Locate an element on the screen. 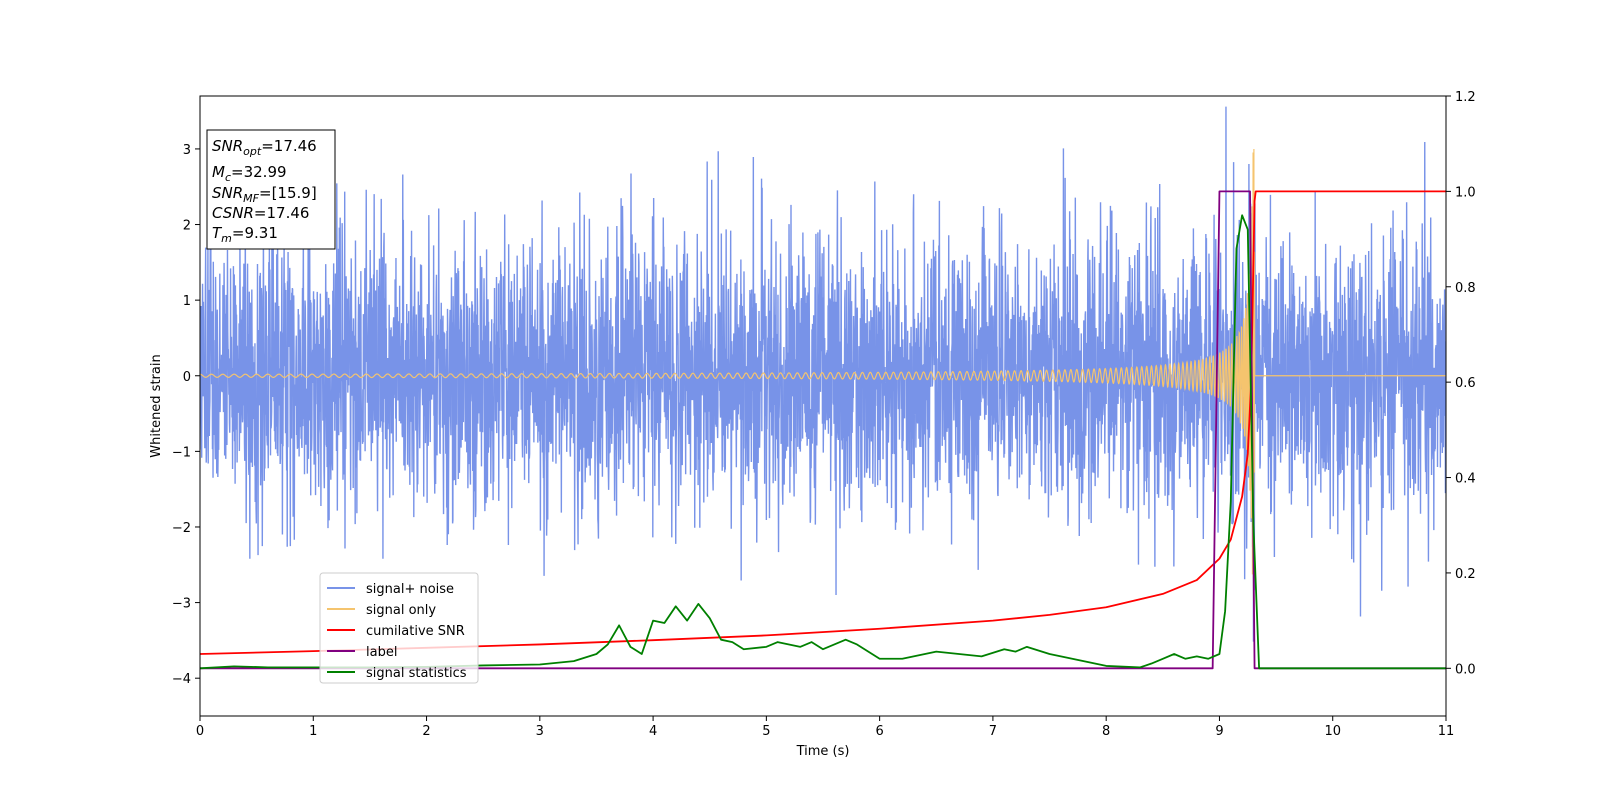  x-tick-label-3: 3 is located at coordinates (540, 731).